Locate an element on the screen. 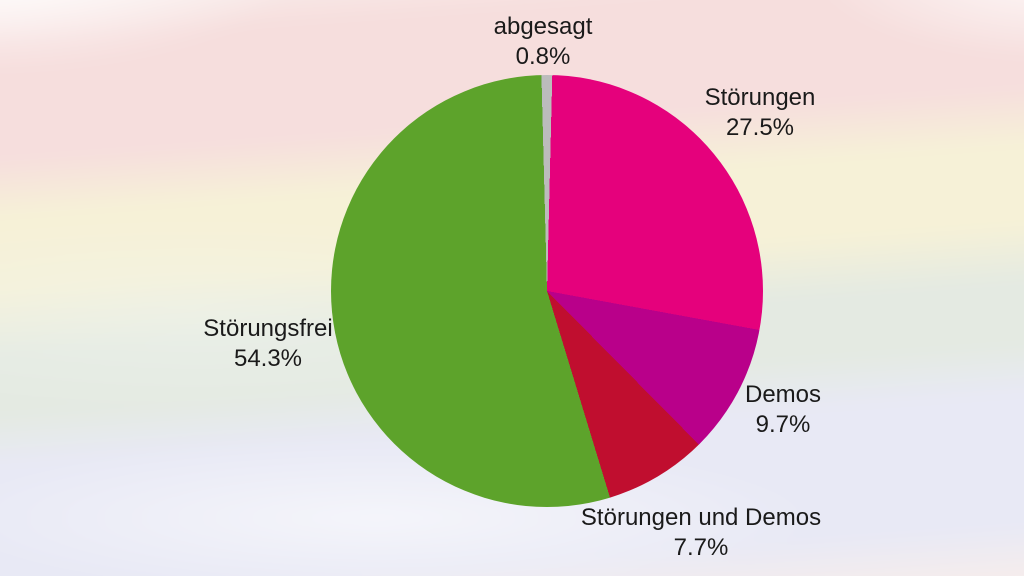 The height and width of the screenshot is (576, 1024). slice-percent: 27.5% is located at coordinates (760, 127).